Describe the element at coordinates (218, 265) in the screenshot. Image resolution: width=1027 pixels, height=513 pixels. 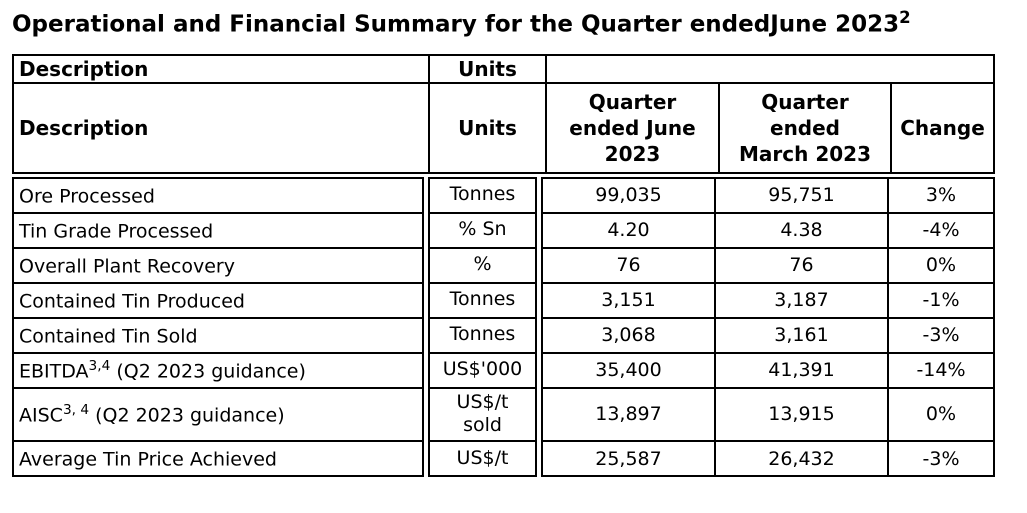
I see `row-description: Overall Plant Recovery` at that location.